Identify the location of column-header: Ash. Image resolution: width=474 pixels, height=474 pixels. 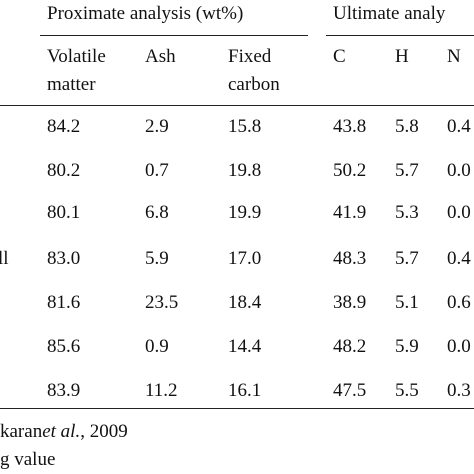
(160, 56).